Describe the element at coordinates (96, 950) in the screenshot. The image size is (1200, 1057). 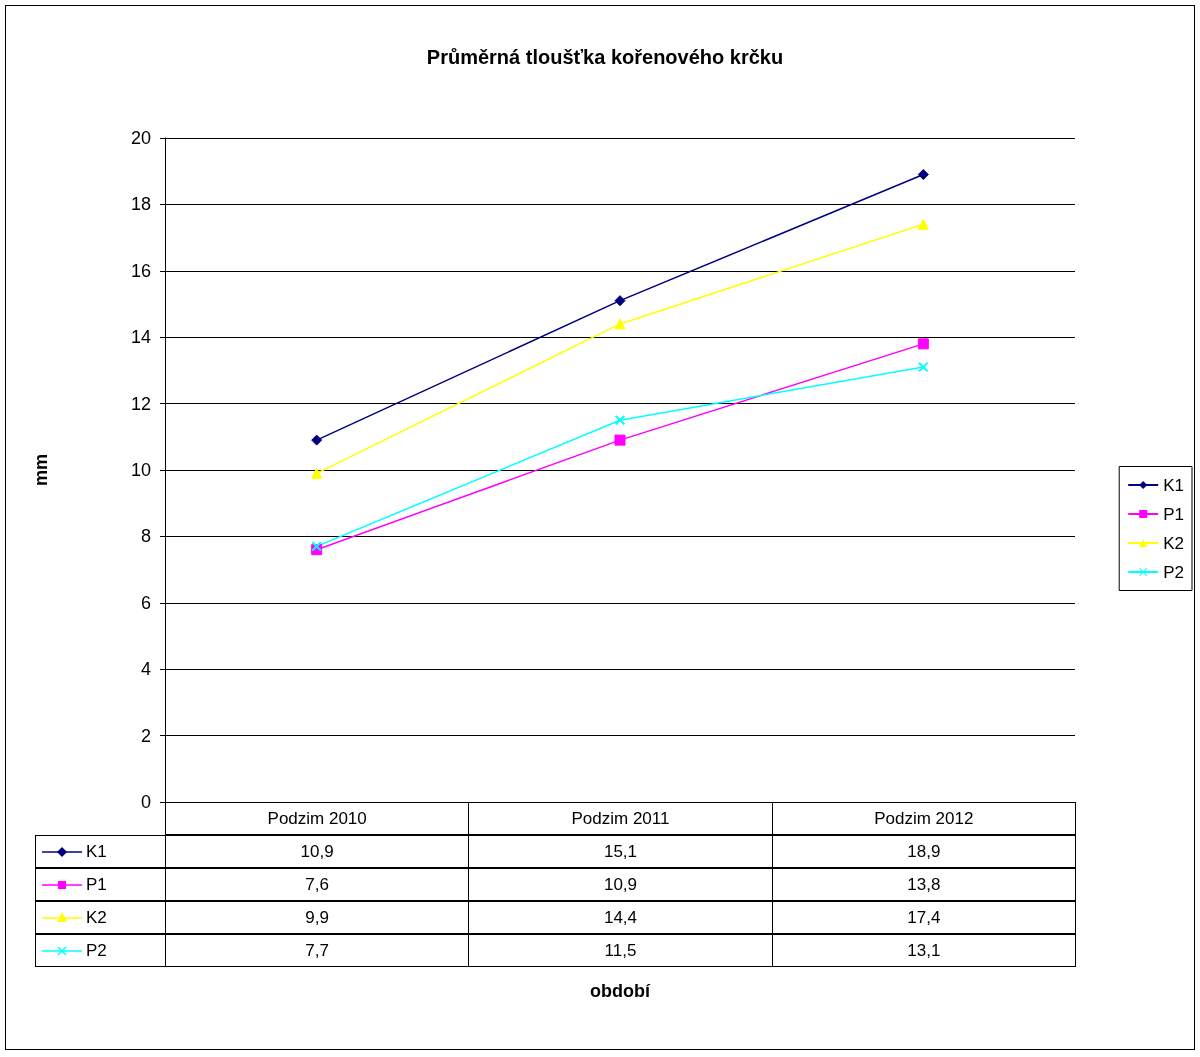
I see `text: P2` at that location.